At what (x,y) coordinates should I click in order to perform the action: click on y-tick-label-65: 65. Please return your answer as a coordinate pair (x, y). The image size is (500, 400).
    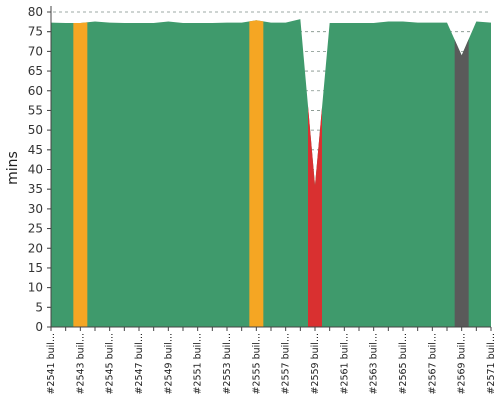
    Looking at the image, I should click on (35, 71).